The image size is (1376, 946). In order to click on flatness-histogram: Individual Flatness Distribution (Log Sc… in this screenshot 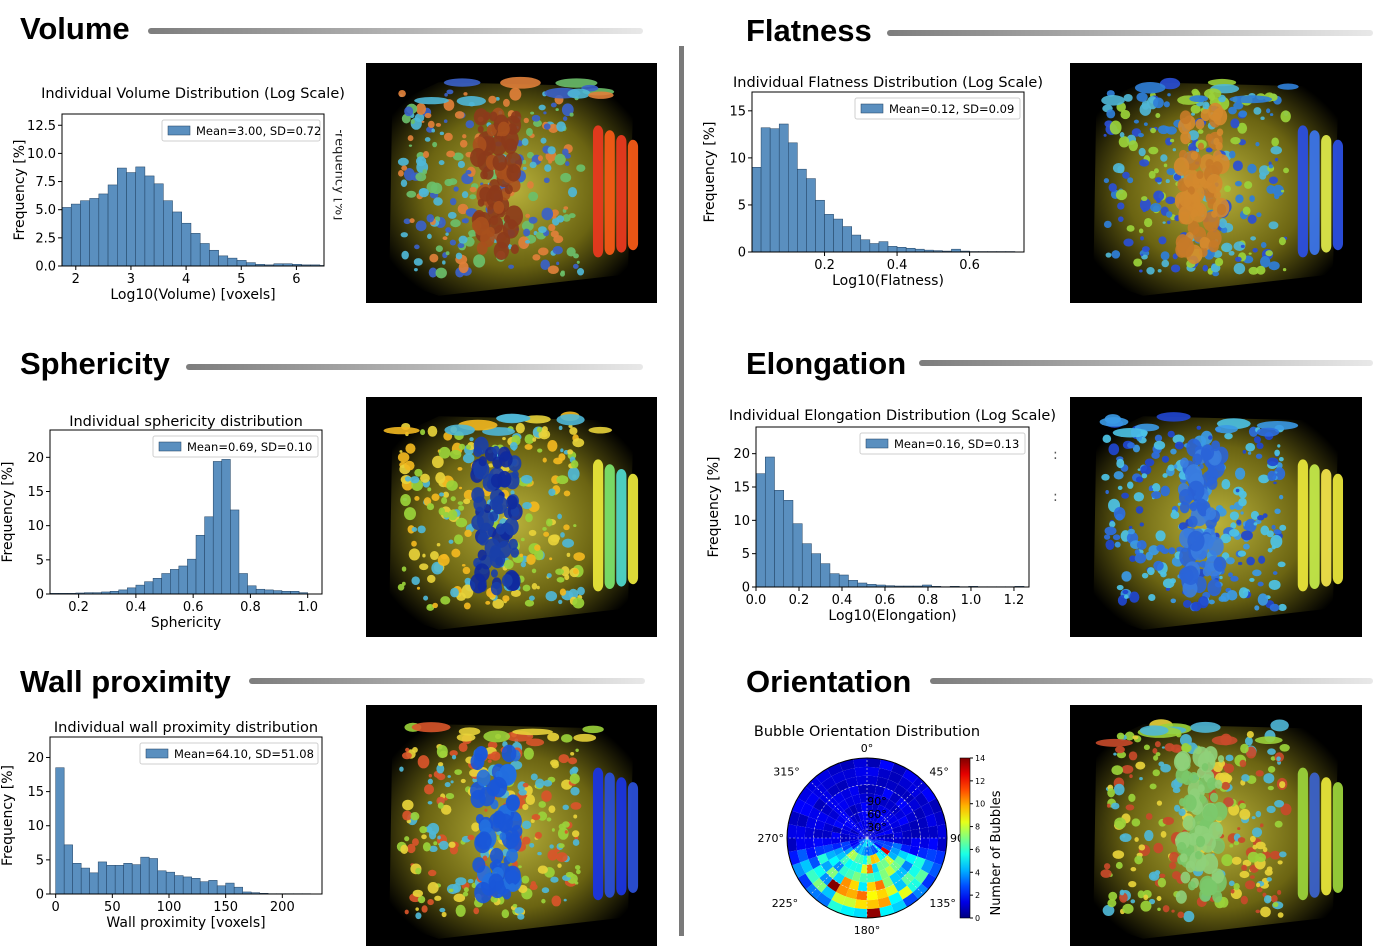, I will do `click(872, 182)`.